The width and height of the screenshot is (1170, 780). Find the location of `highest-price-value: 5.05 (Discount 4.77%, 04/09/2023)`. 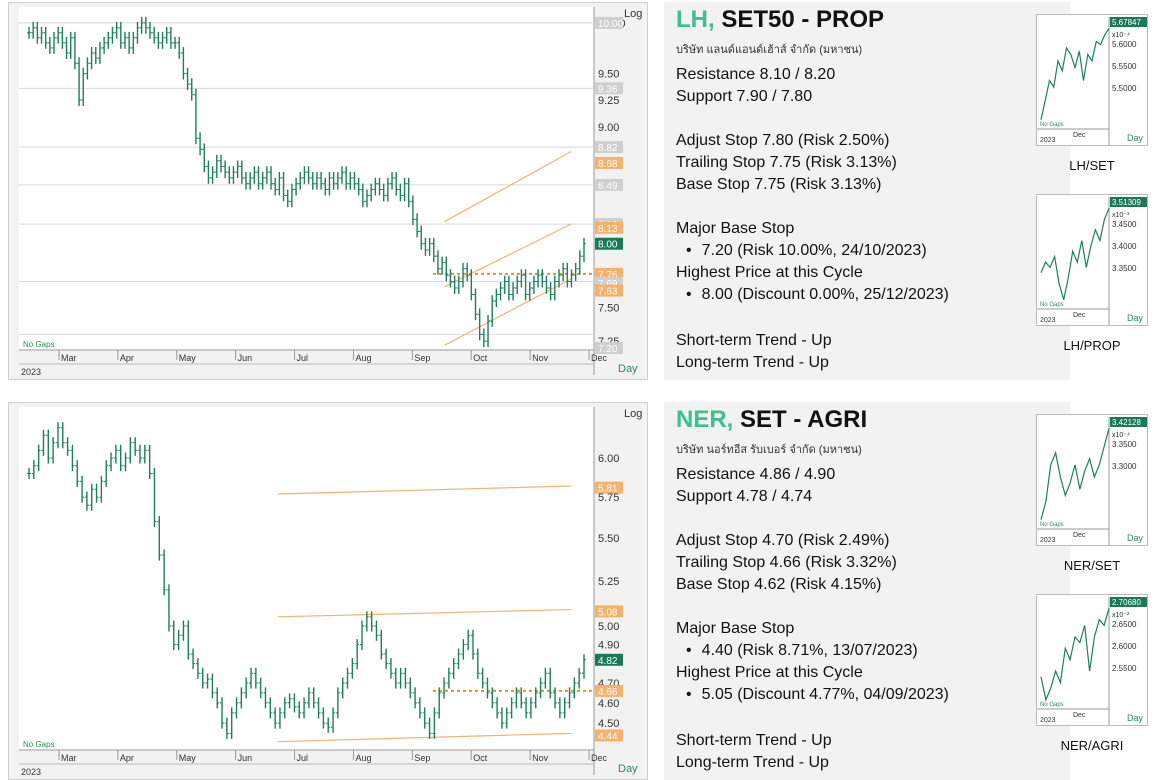

highest-price-value: 5.05 (Discount 4.77%, 04/09/2023) is located at coordinates (817, 695).